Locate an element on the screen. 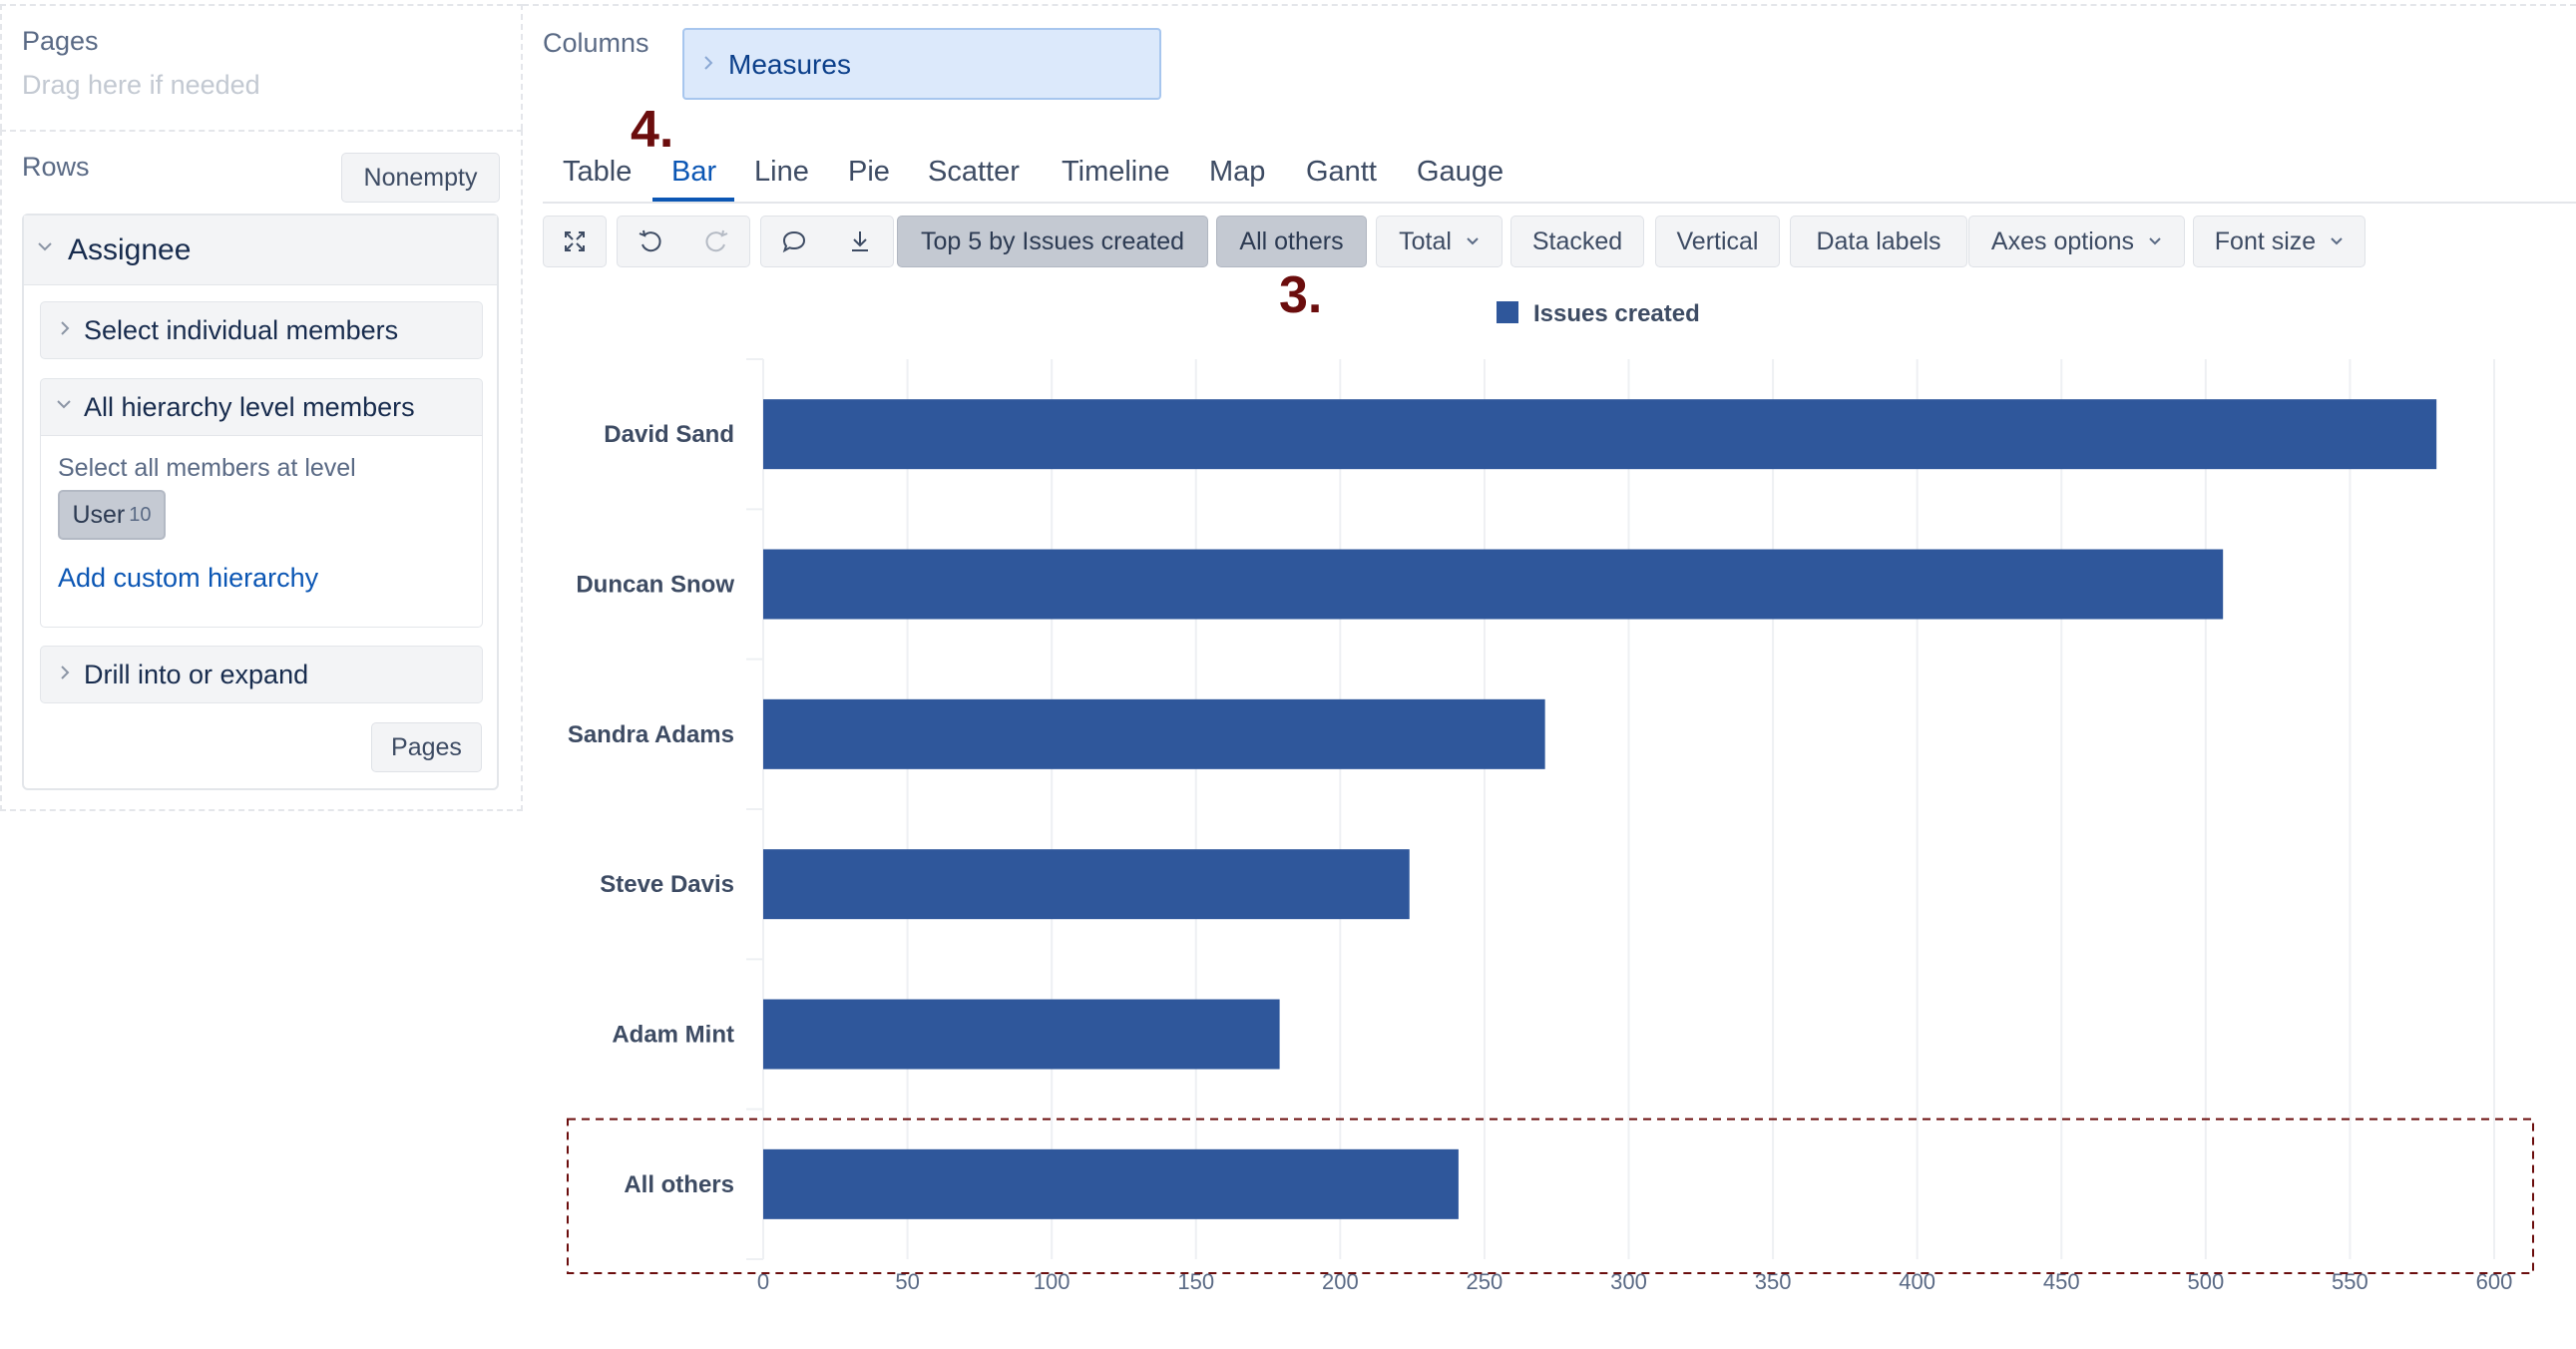 Image resolution: width=2576 pixels, height=1349 pixels. category-label: Adam Mint is located at coordinates (673, 1035).